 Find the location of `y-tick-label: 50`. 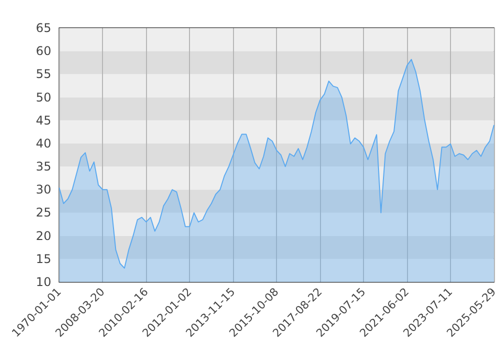

y-tick-label: 50 is located at coordinates (44, 97).